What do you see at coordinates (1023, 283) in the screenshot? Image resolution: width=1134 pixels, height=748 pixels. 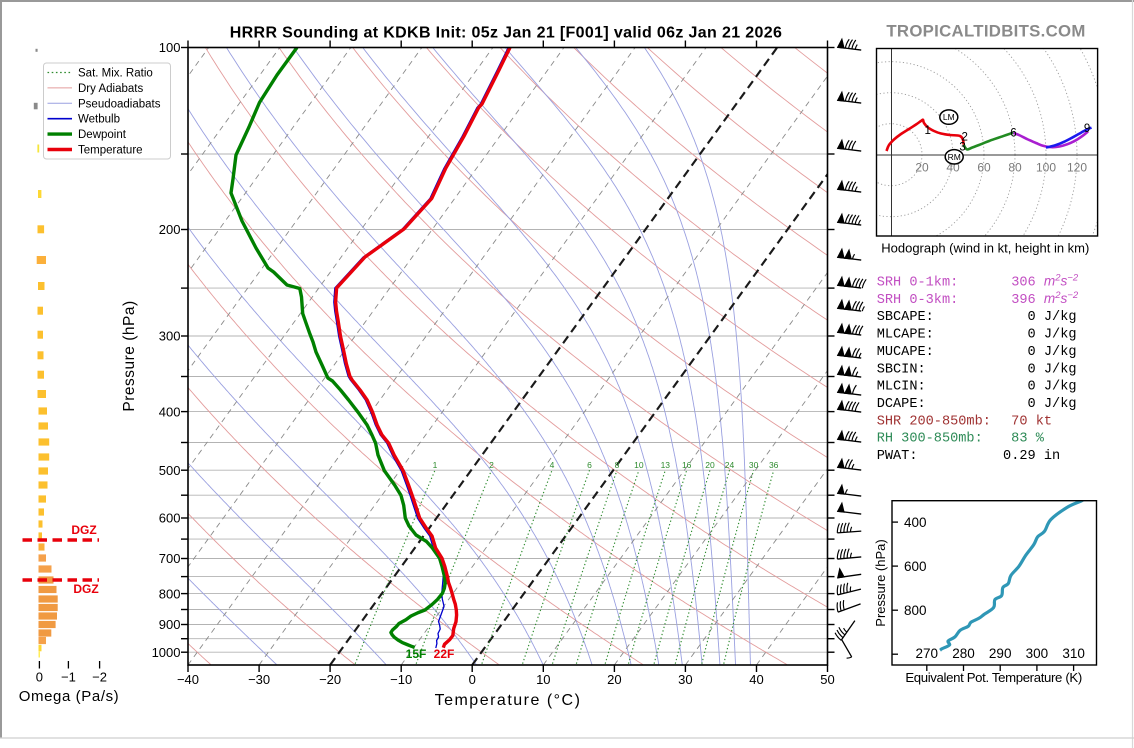 I see `svg-text: 306` at bounding box center [1023, 283].